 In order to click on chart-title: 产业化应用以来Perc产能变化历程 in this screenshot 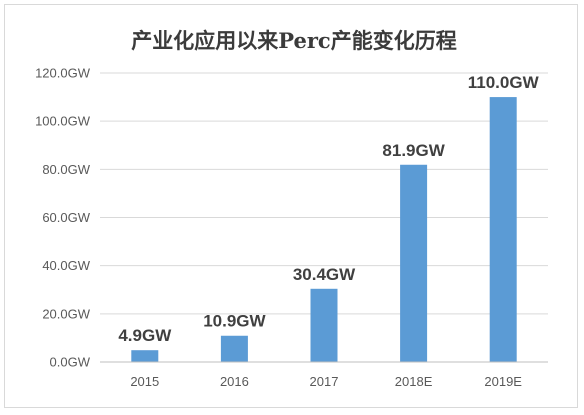, I will do `click(293, 40)`.